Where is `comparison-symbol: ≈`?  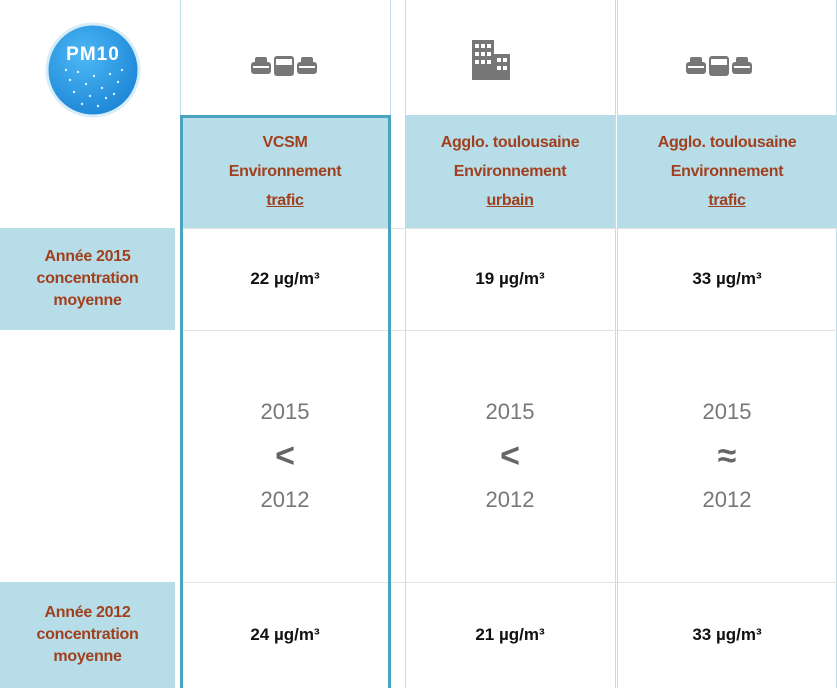 comparison-symbol: ≈ is located at coordinates (727, 456).